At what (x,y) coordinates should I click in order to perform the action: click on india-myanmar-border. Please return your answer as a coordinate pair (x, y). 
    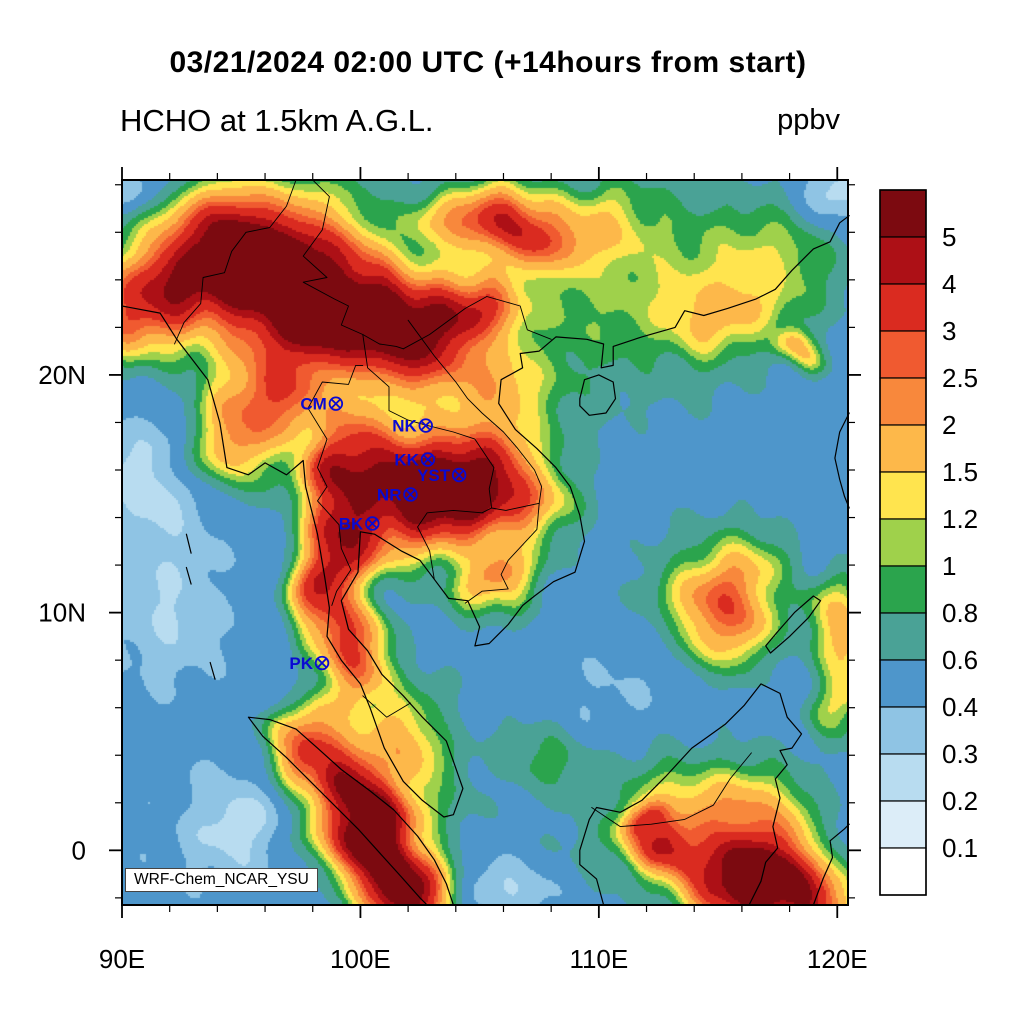
    Looking at the image, I should click on (235, 262).